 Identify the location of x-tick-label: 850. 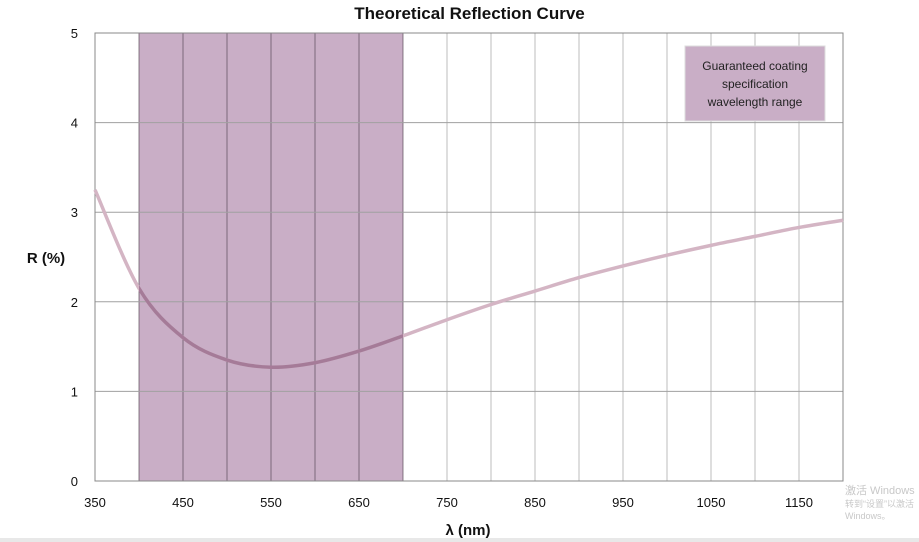
(535, 502).